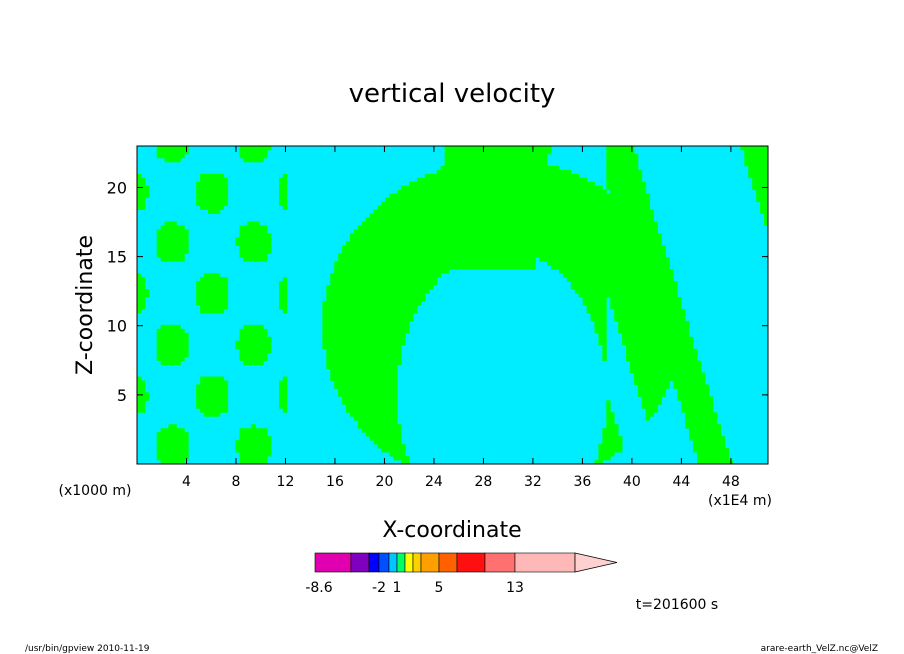 The height and width of the screenshot is (654, 904). What do you see at coordinates (448, 562) in the screenshot?
I see `colorbar-segment` at bounding box center [448, 562].